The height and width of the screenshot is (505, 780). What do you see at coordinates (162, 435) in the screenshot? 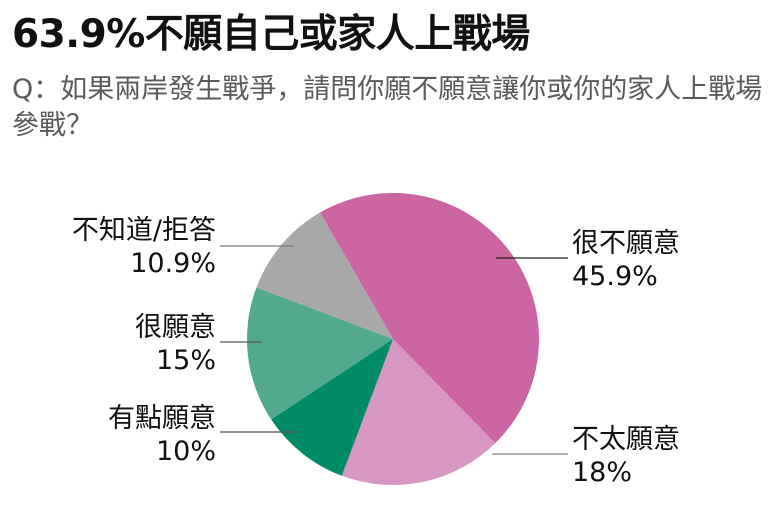
I see `label-somewhat-willing: 有點願意 10%` at bounding box center [162, 435].